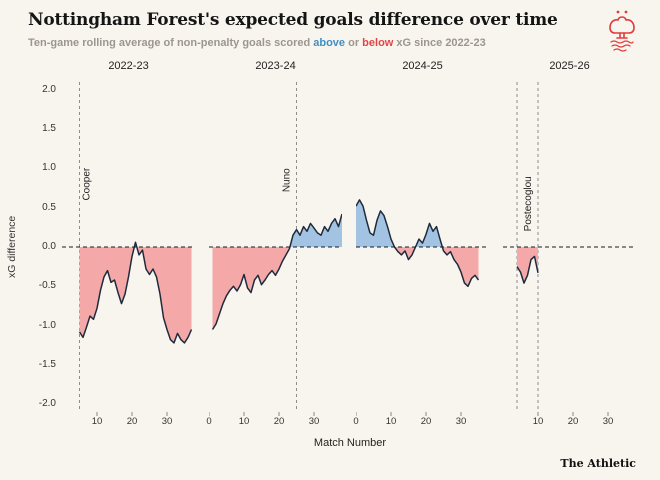 The image size is (660, 480). I want to click on facet-label: 2022-23, so click(128, 66).